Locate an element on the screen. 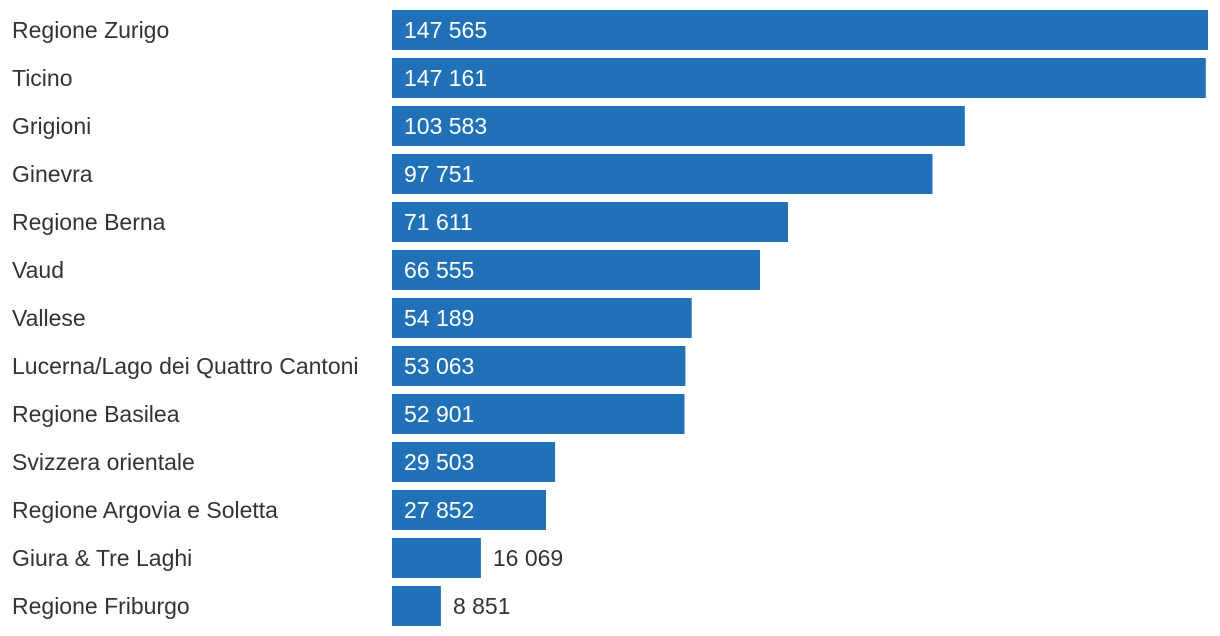 The height and width of the screenshot is (636, 1220). category-label: Ginevra is located at coordinates (52, 174).